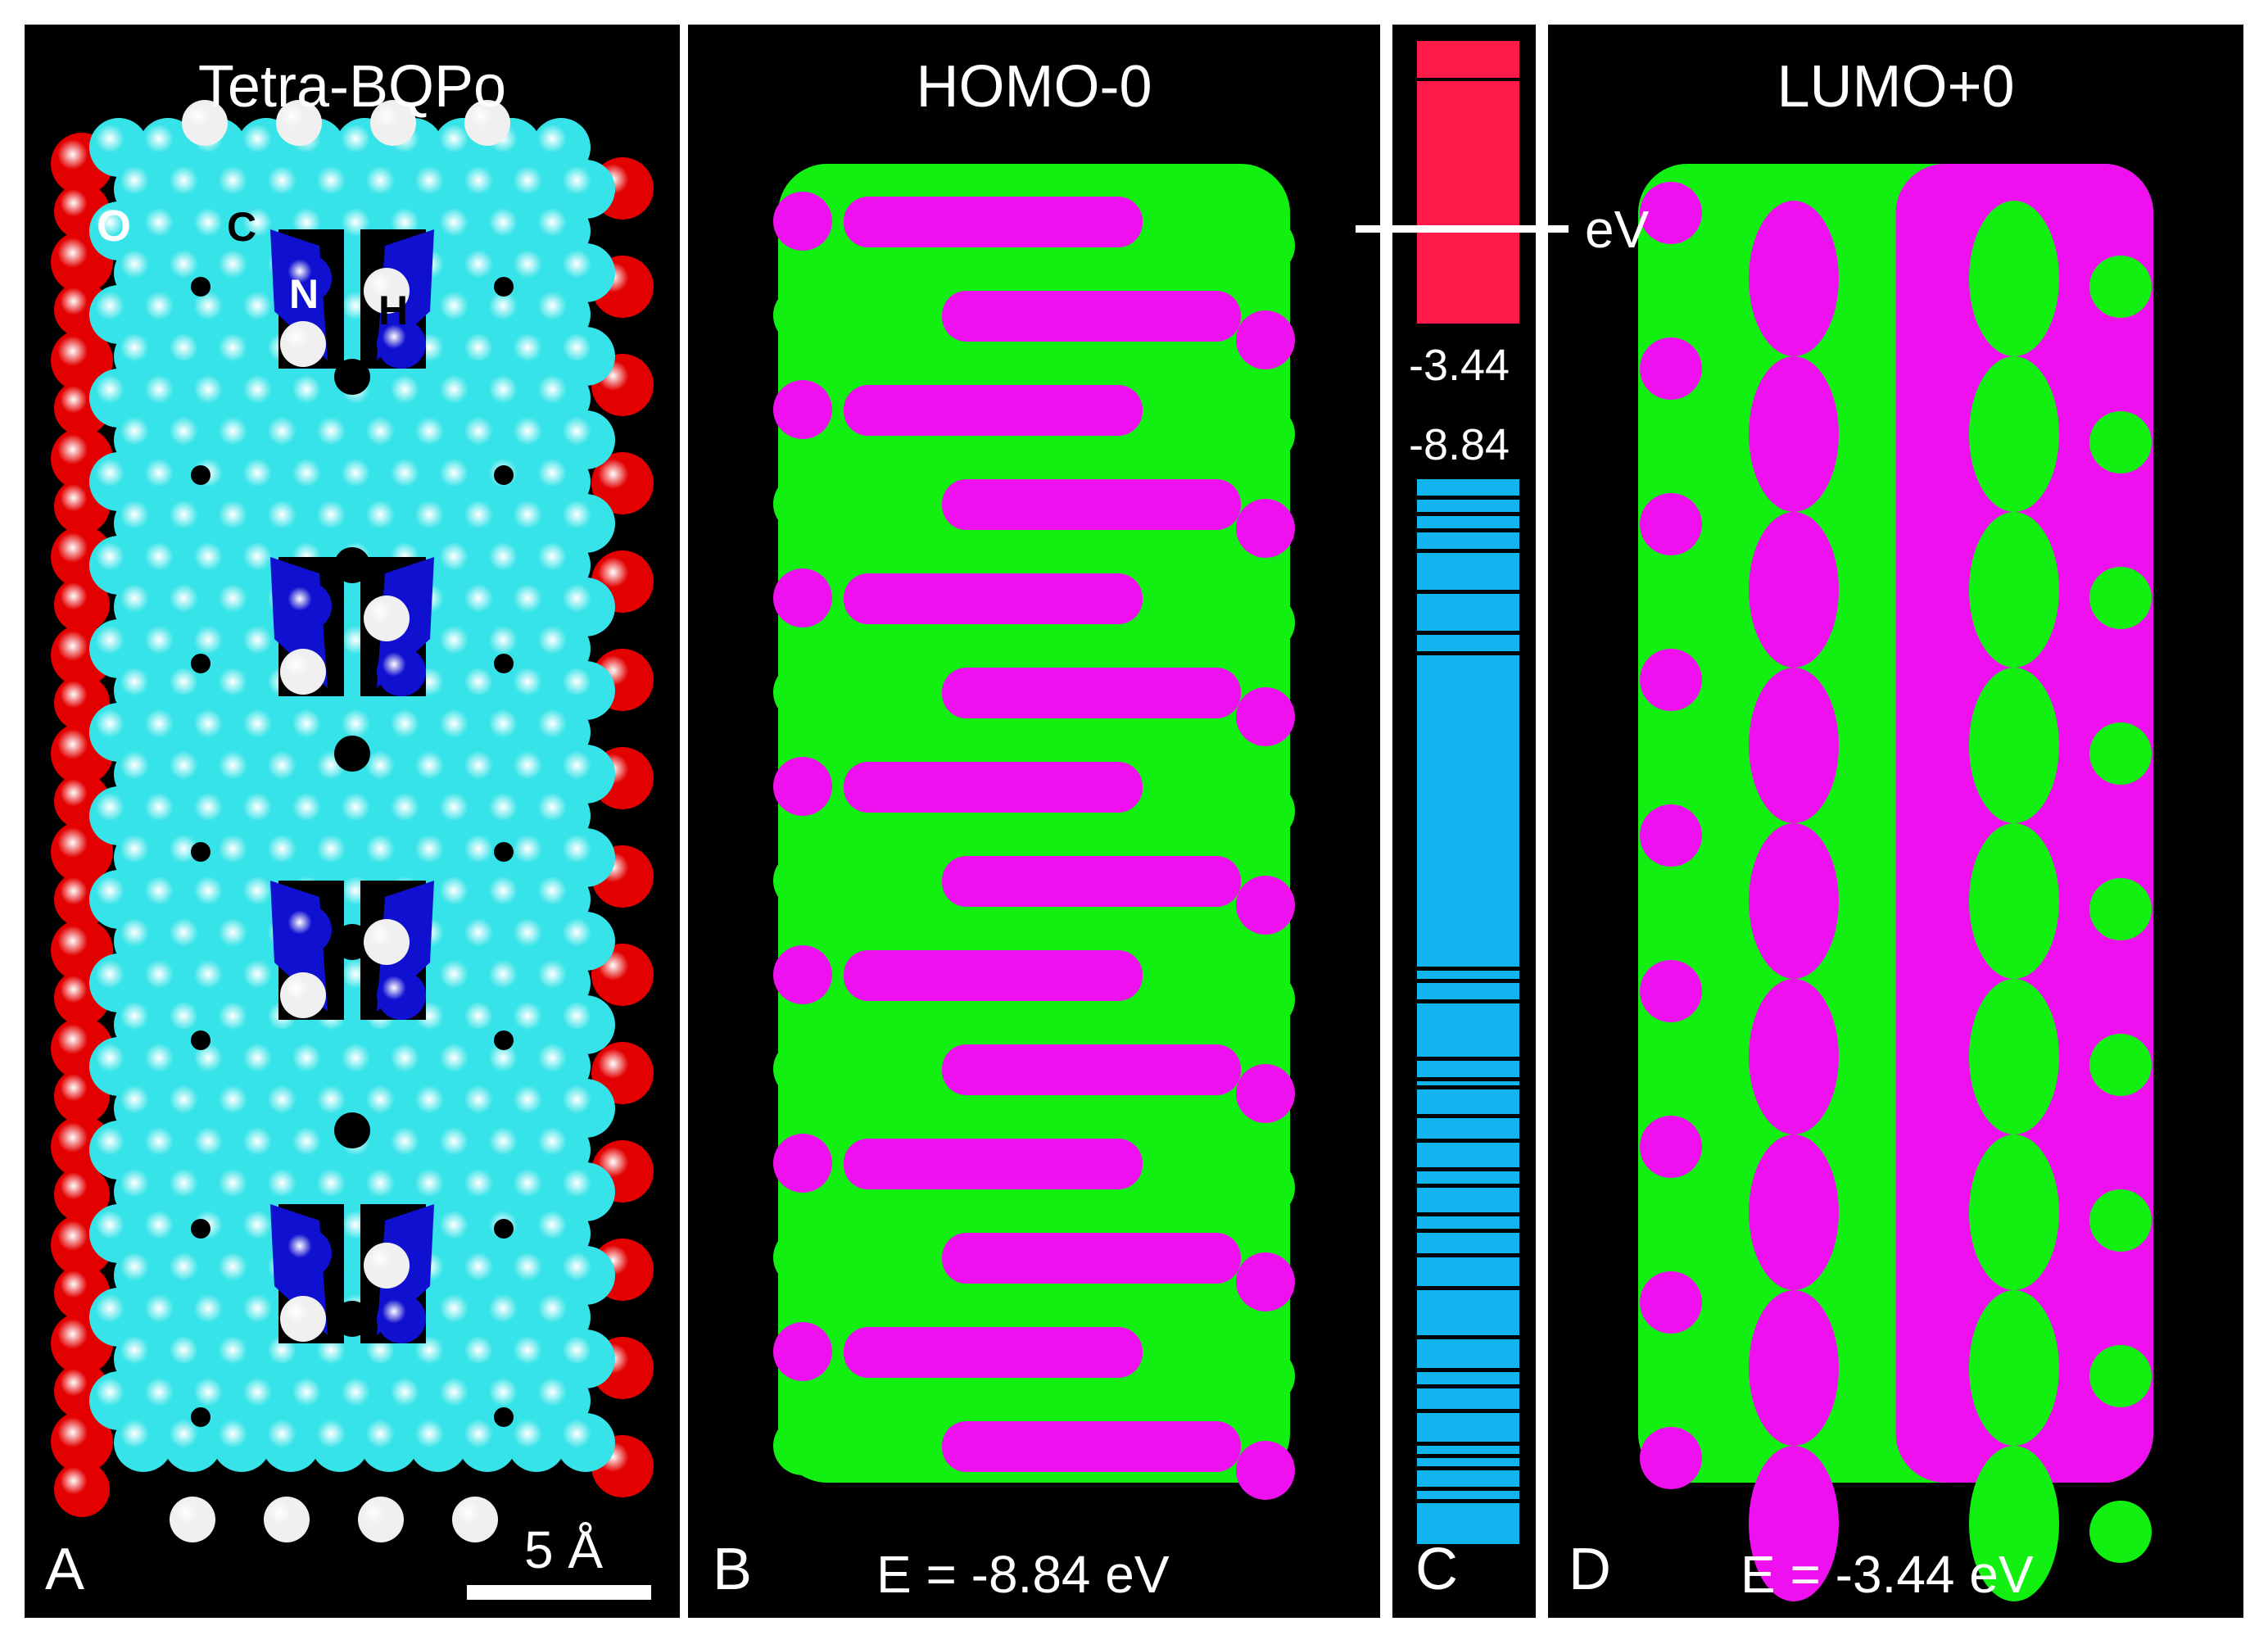 The width and height of the screenshot is (2268, 1635). Describe the element at coordinates (1023, 1574) in the screenshot. I see `homo-energy-label: E = -8.84 eV` at that location.